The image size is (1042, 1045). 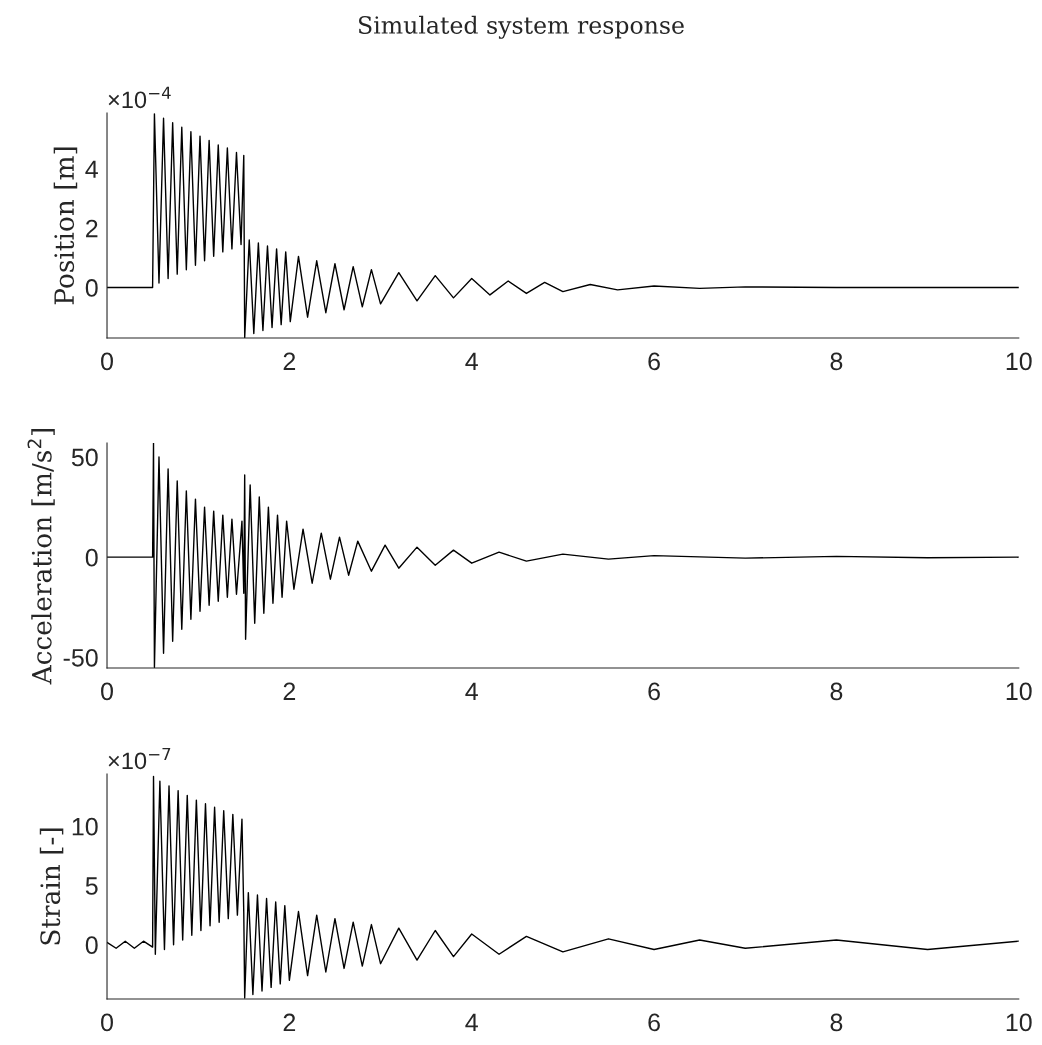 I want to click on y-tick-label: 4, so click(x=91, y=169).